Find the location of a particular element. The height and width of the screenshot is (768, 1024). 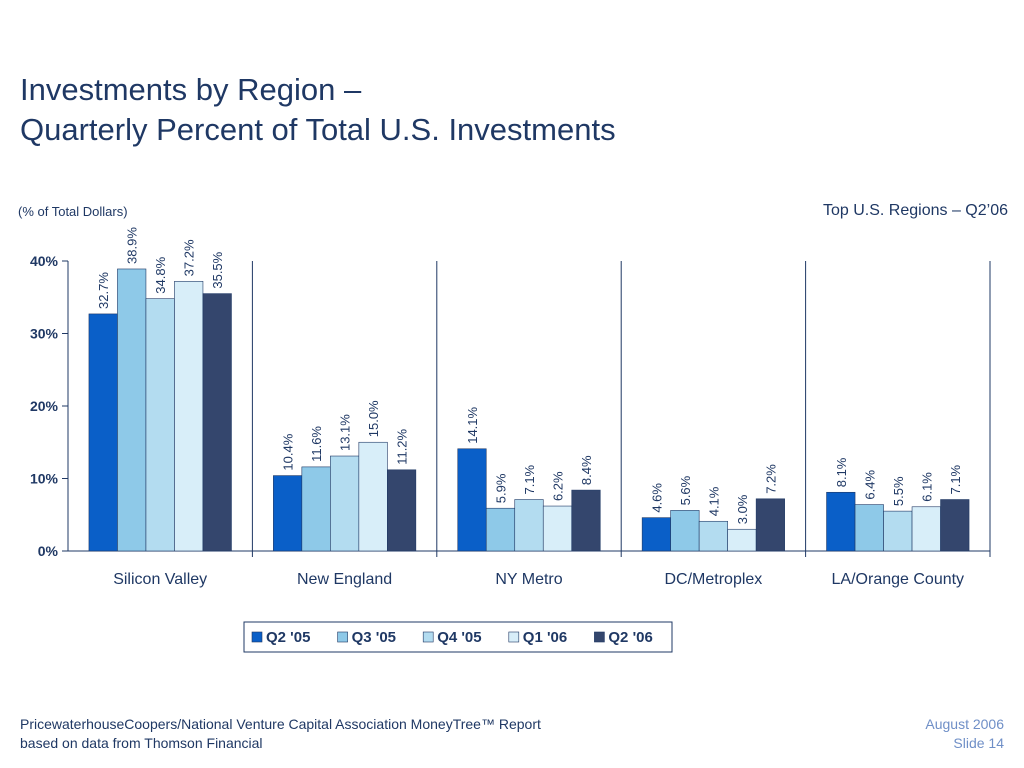

category-label: DC/Metroplex is located at coordinates (713, 579).